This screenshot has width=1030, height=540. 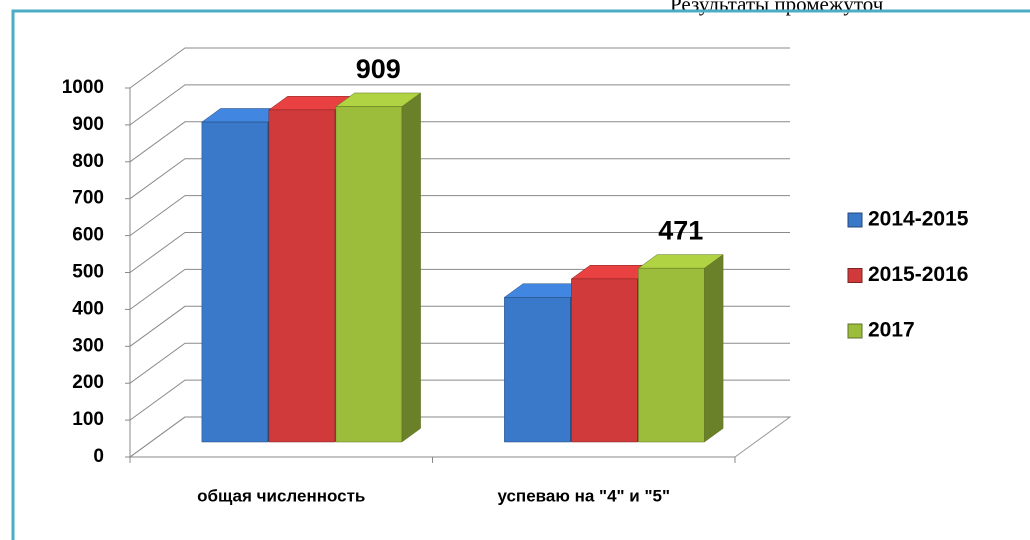 What do you see at coordinates (378, 69) in the screenshot?
I see `data-label: 909` at bounding box center [378, 69].